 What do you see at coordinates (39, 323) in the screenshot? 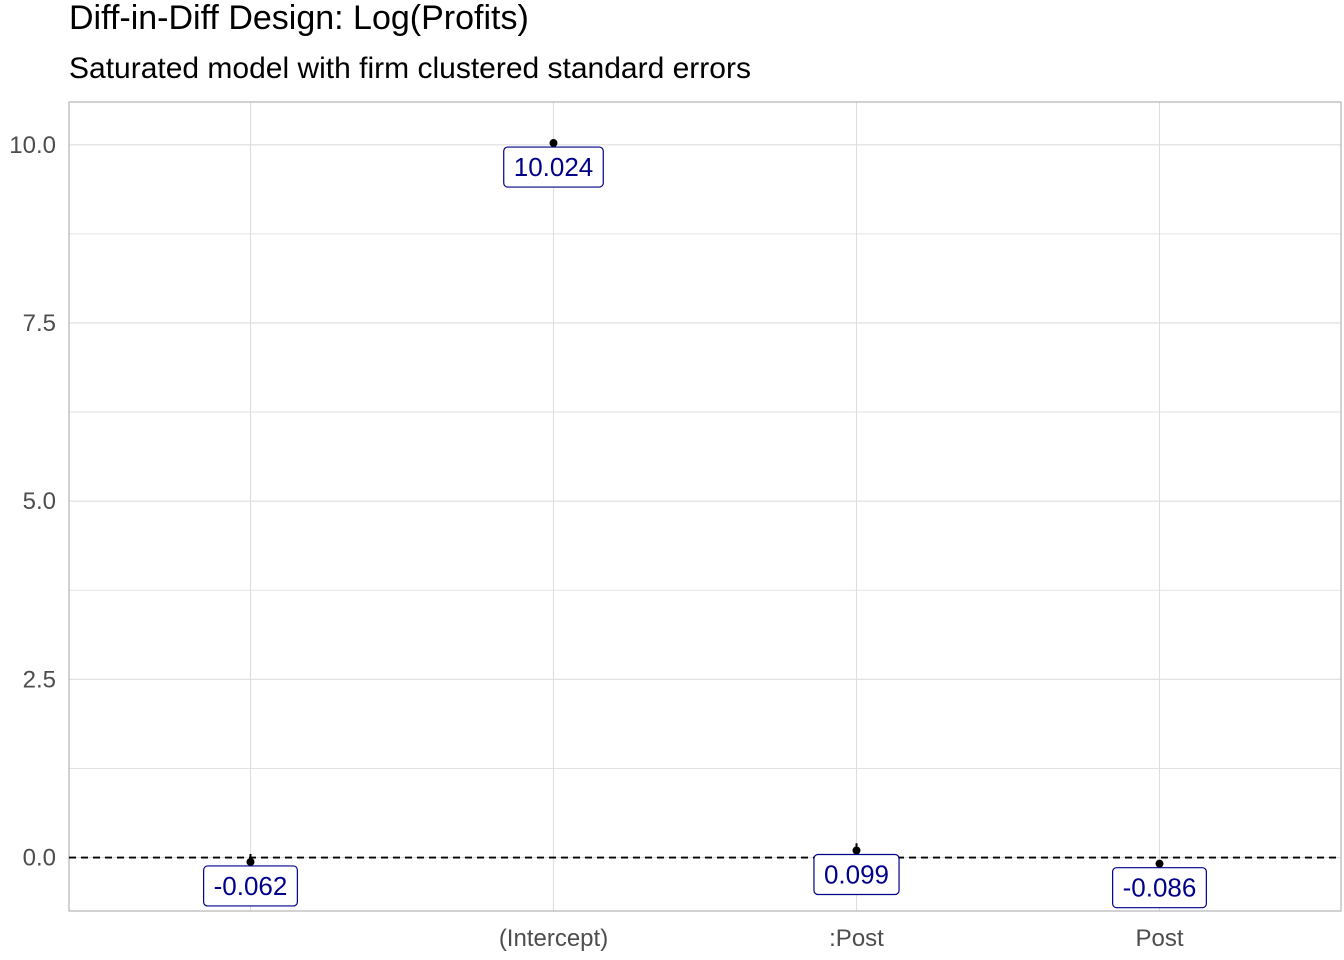
I see `y-tick-label: 7.5` at bounding box center [39, 323].